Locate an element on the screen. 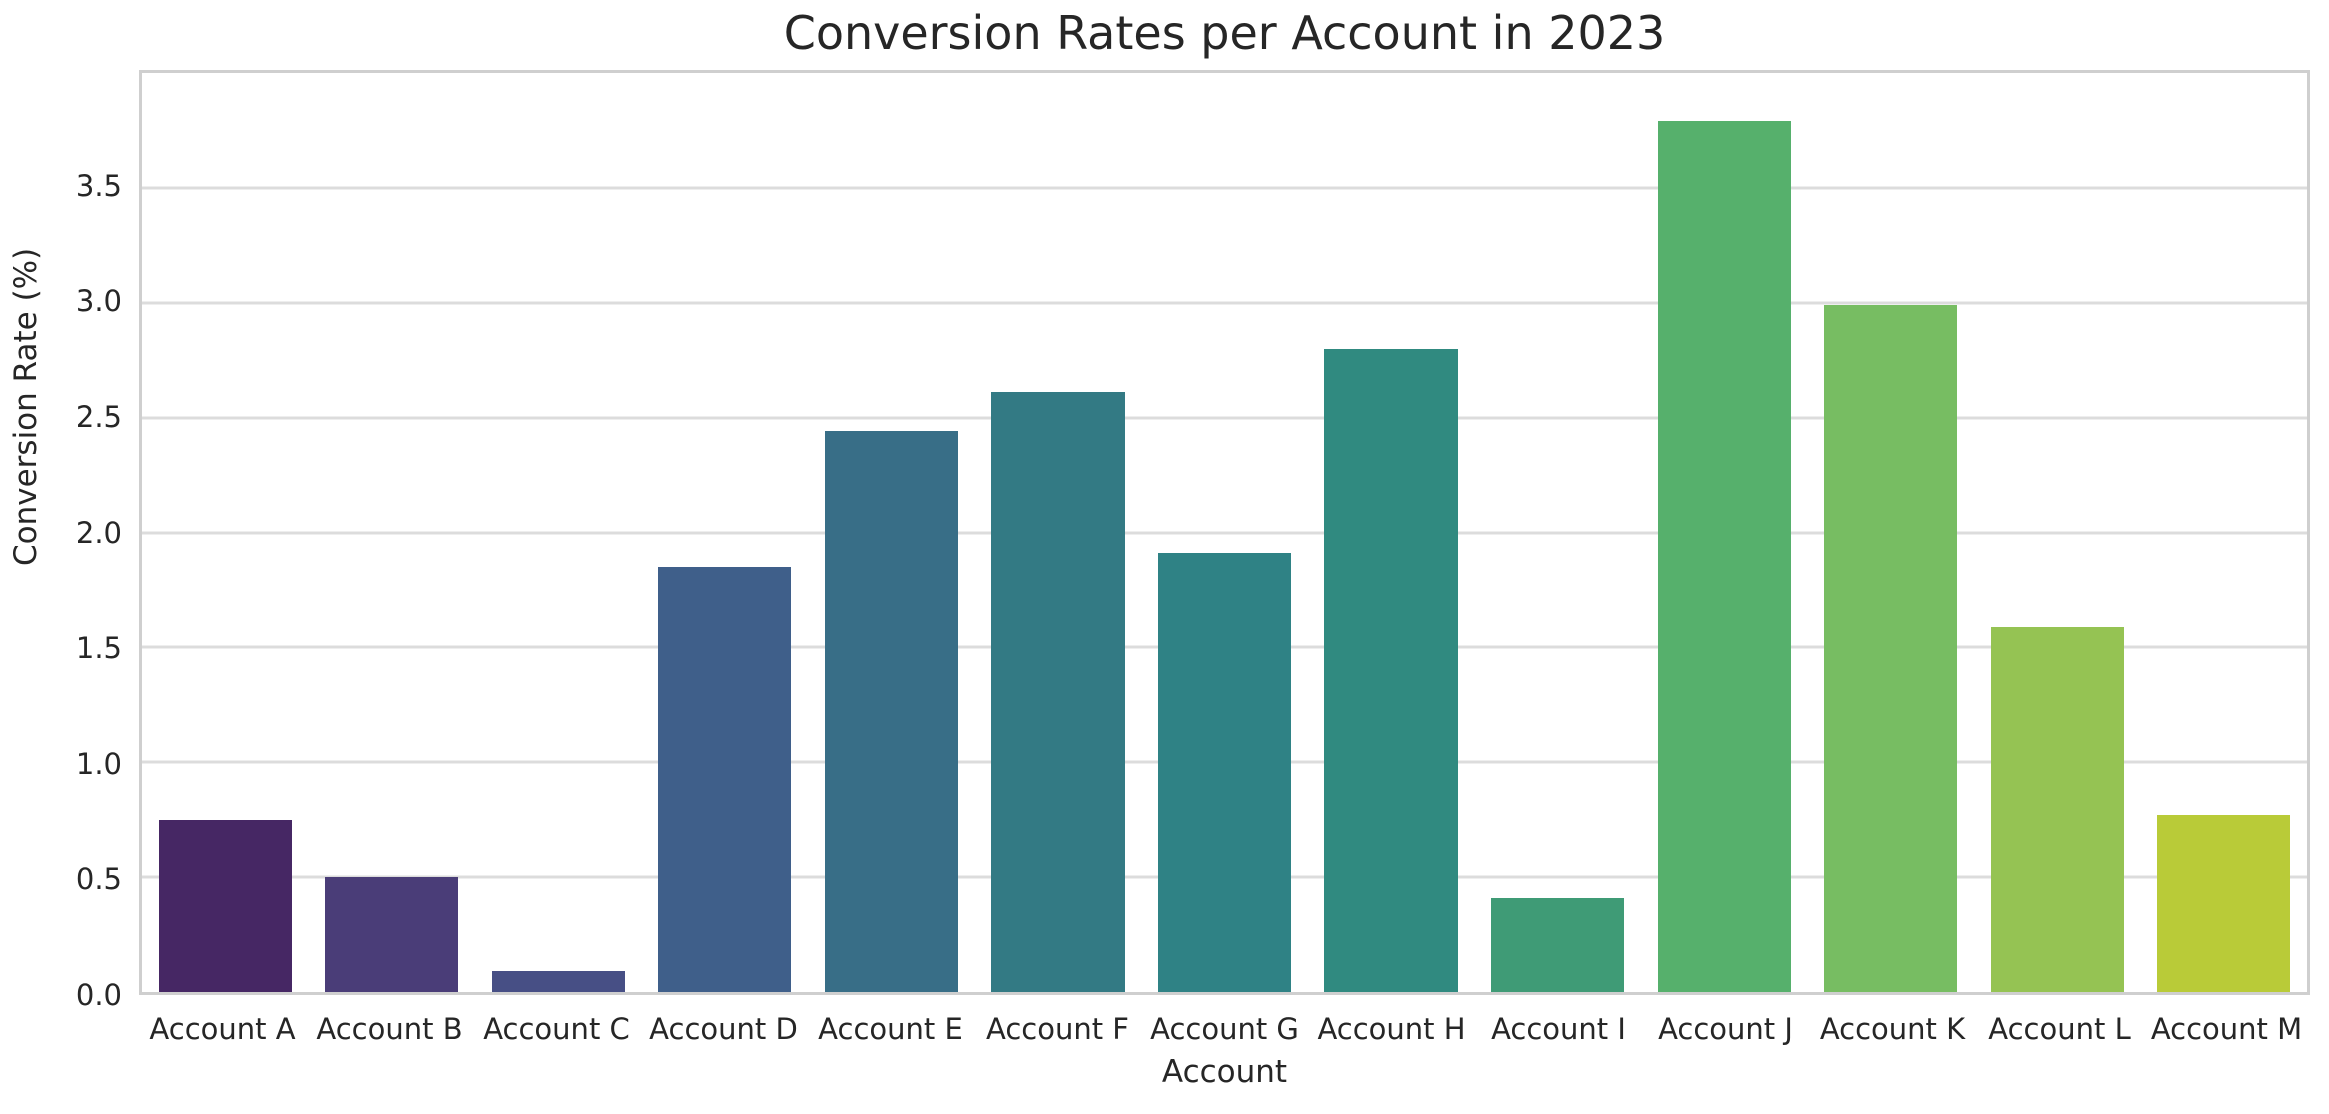 This screenshot has height=1114, width=2329. gridline-y-2.5 is located at coordinates (1224, 418).